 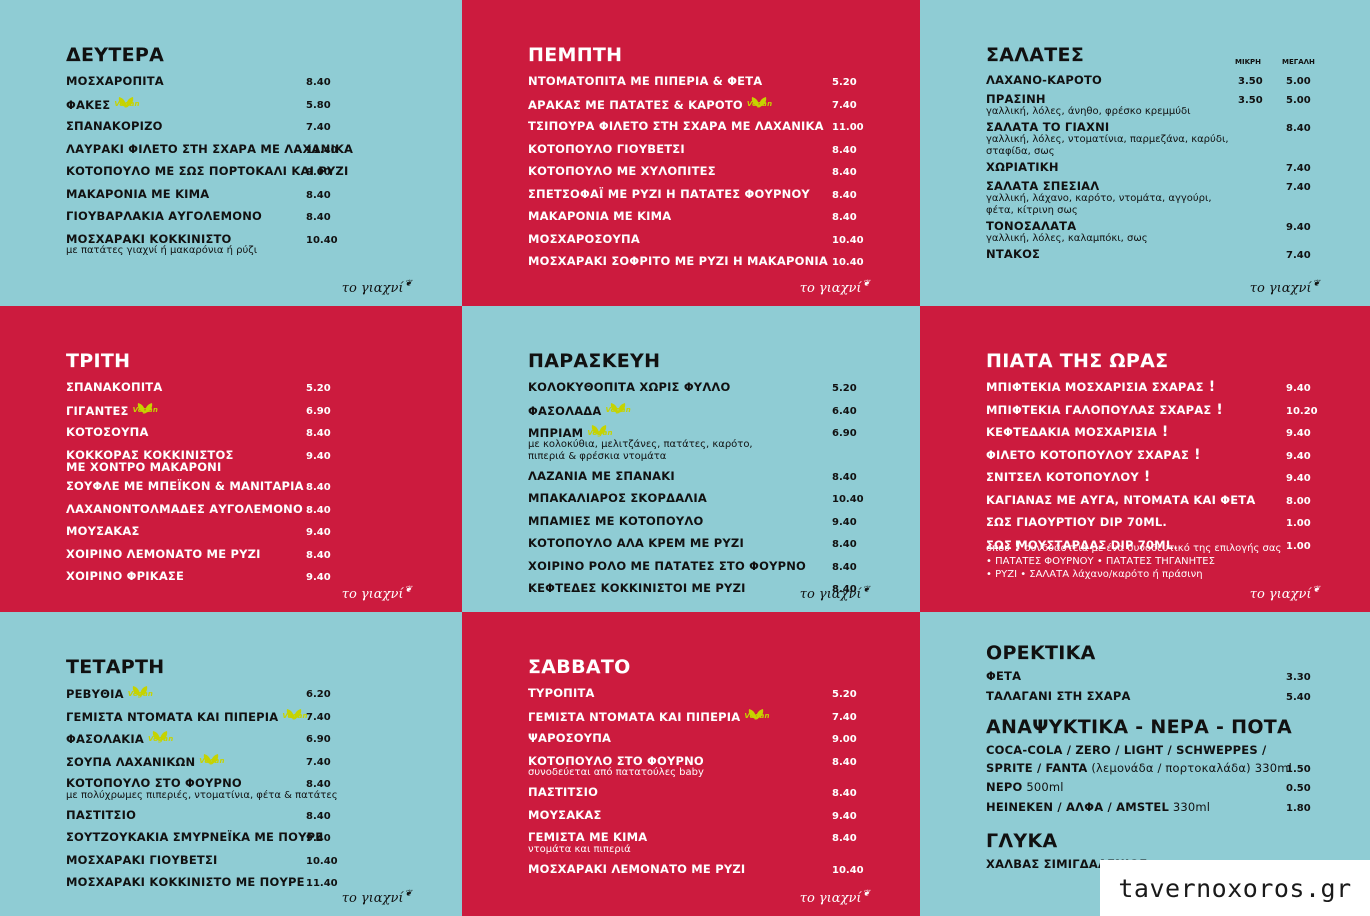 I want to click on dish-name: ΜΟΣΧΑΡΑΚΙ ΚΟΚΚΙΝΙΣΤΟ, so click(x=149, y=240).